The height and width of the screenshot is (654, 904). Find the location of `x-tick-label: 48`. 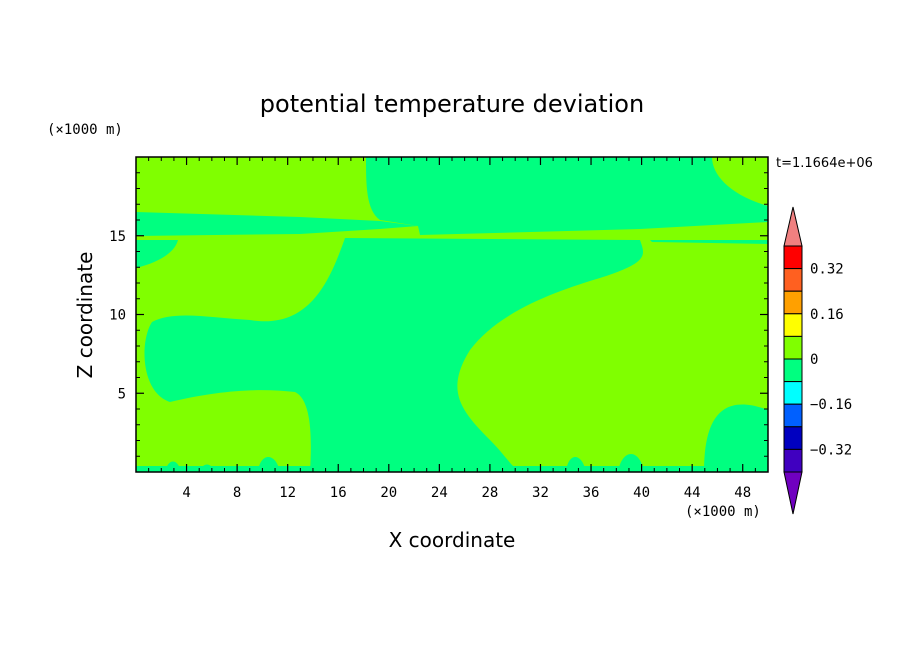

x-tick-label: 48 is located at coordinates (742, 493).